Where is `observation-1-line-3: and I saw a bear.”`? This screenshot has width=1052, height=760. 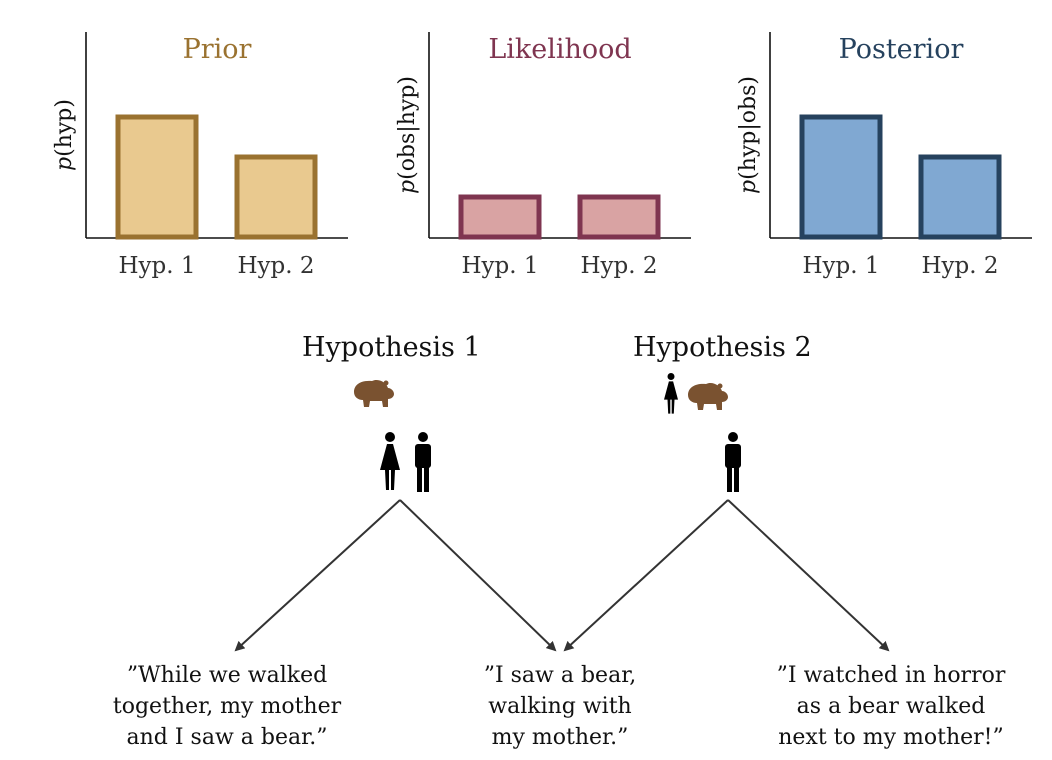
observation-1-line-3: and I saw a bear.” is located at coordinates (227, 737).